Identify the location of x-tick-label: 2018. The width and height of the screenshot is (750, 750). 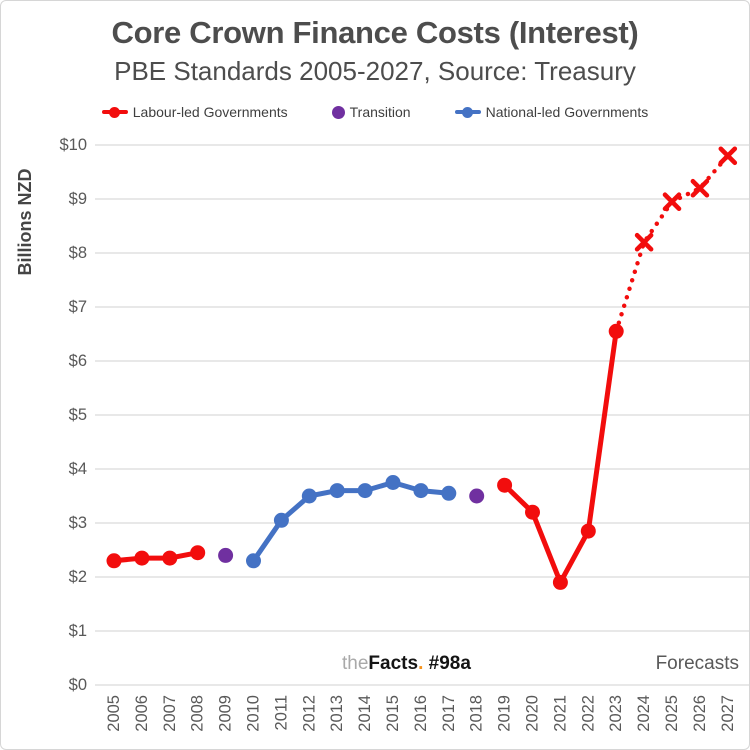
(477, 713).